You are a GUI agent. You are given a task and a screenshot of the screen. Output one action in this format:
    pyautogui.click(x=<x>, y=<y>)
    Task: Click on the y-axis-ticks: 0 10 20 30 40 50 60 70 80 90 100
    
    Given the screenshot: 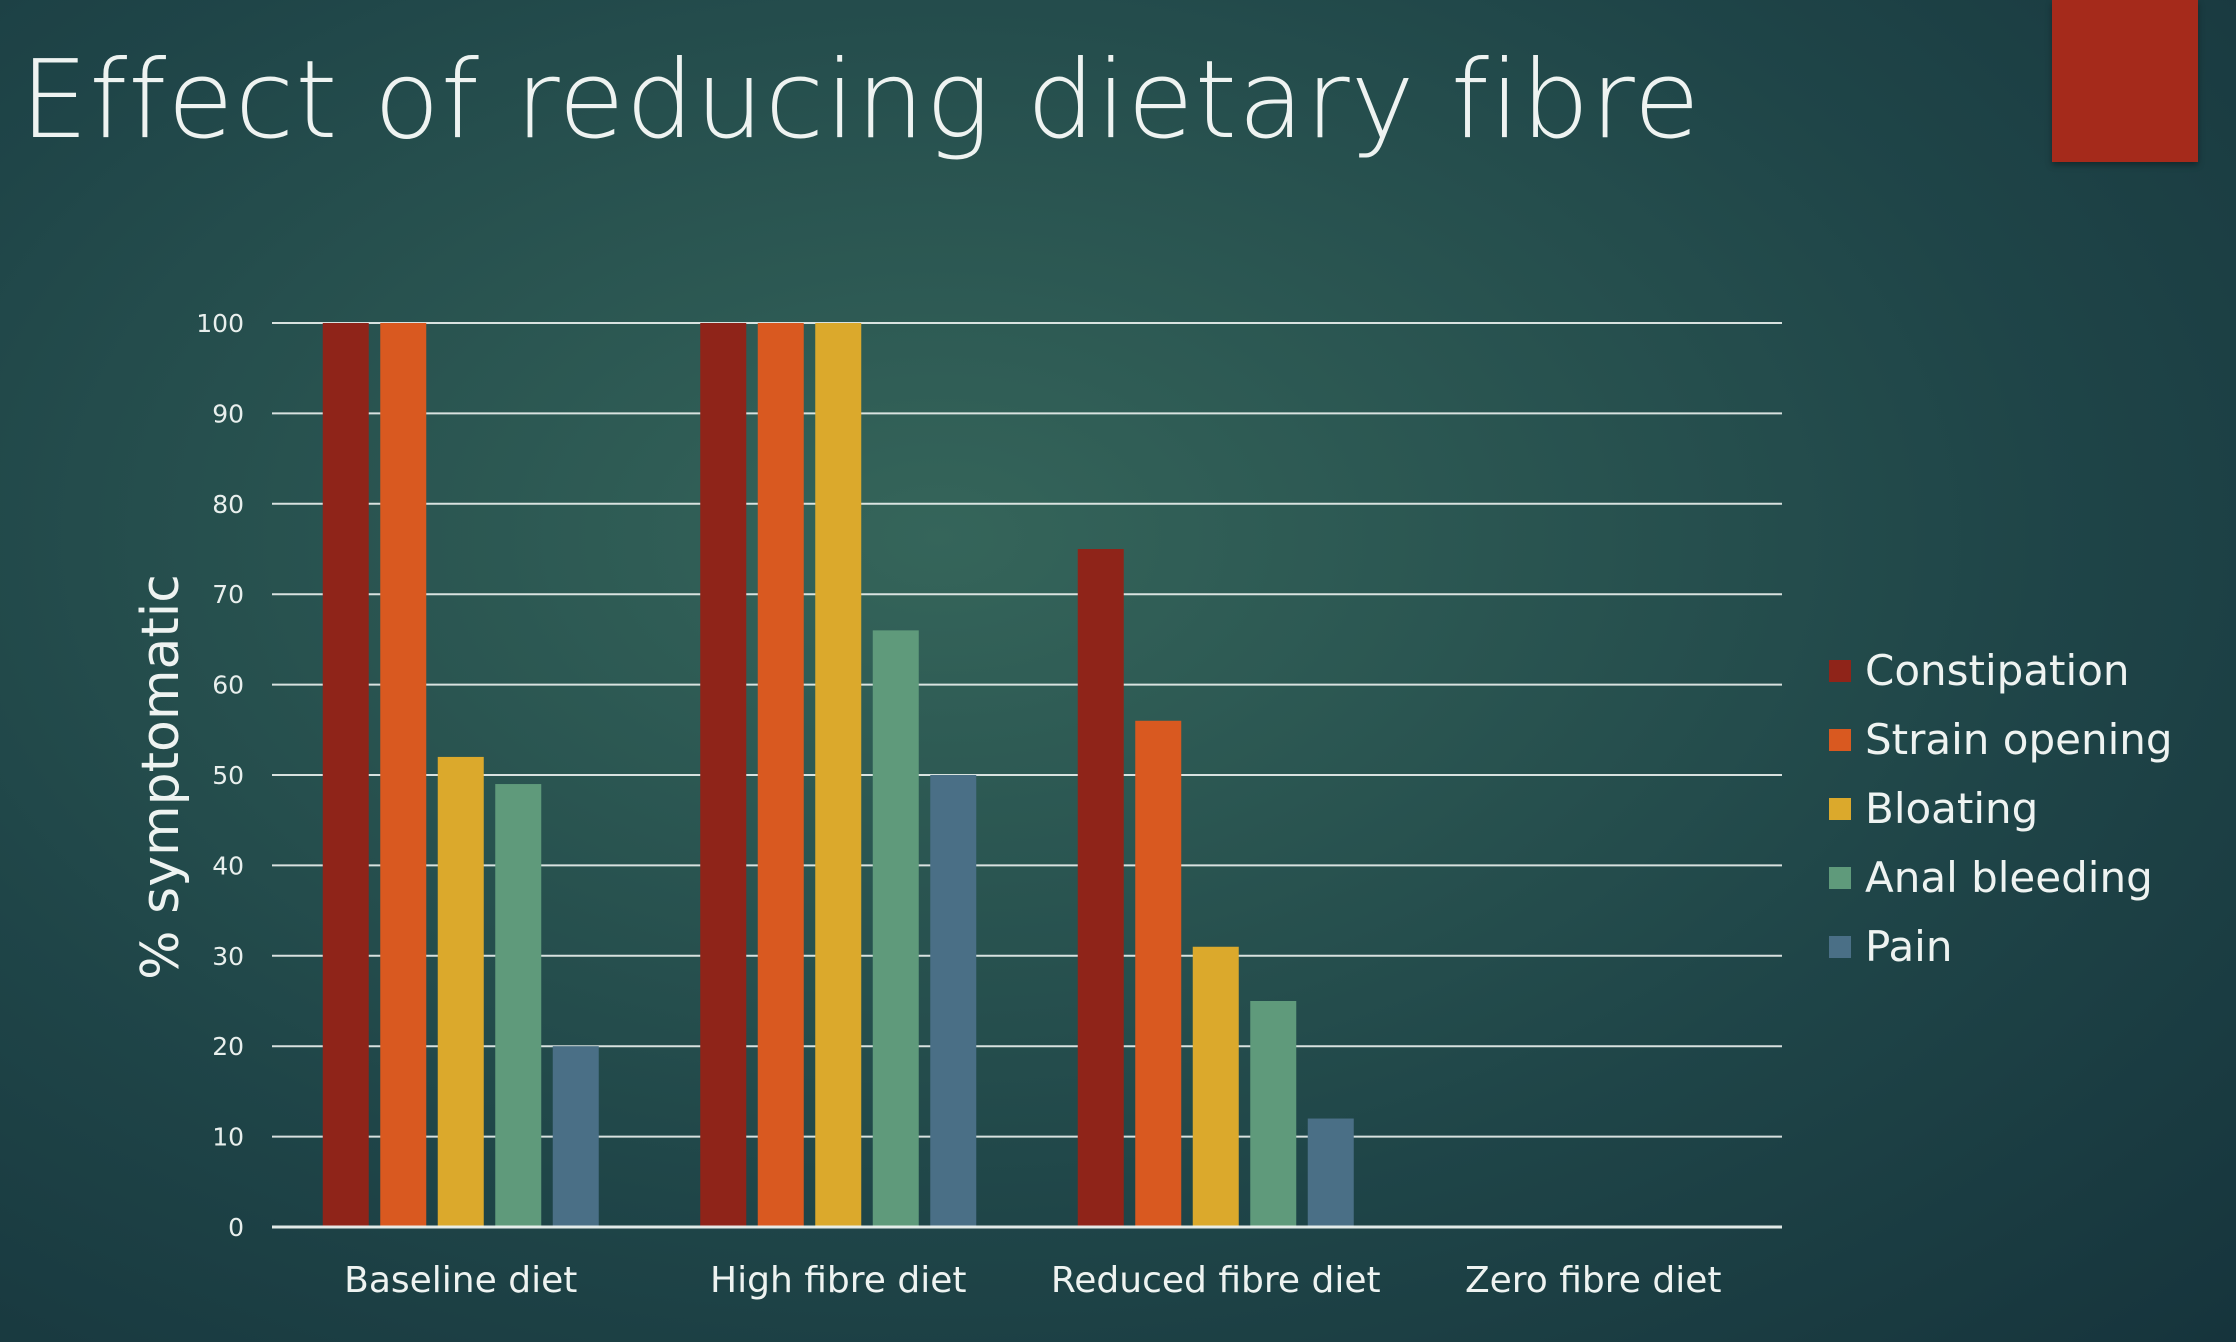 What is the action you would take?
    pyautogui.click(x=220, y=775)
    